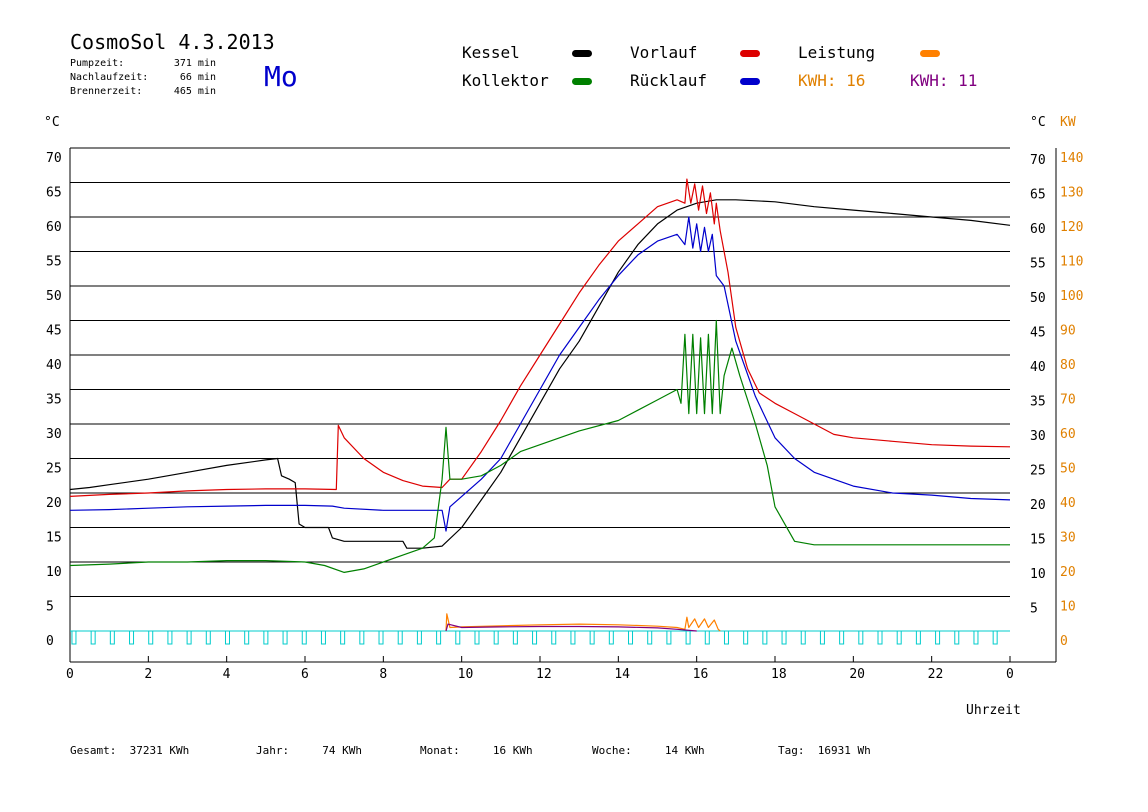 Image resolution: width=1148 pixels, height=812 pixels. What do you see at coordinates (1068, 469) in the screenshot?
I see `kw-tick-label: 50` at bounding box center [1068, 469].